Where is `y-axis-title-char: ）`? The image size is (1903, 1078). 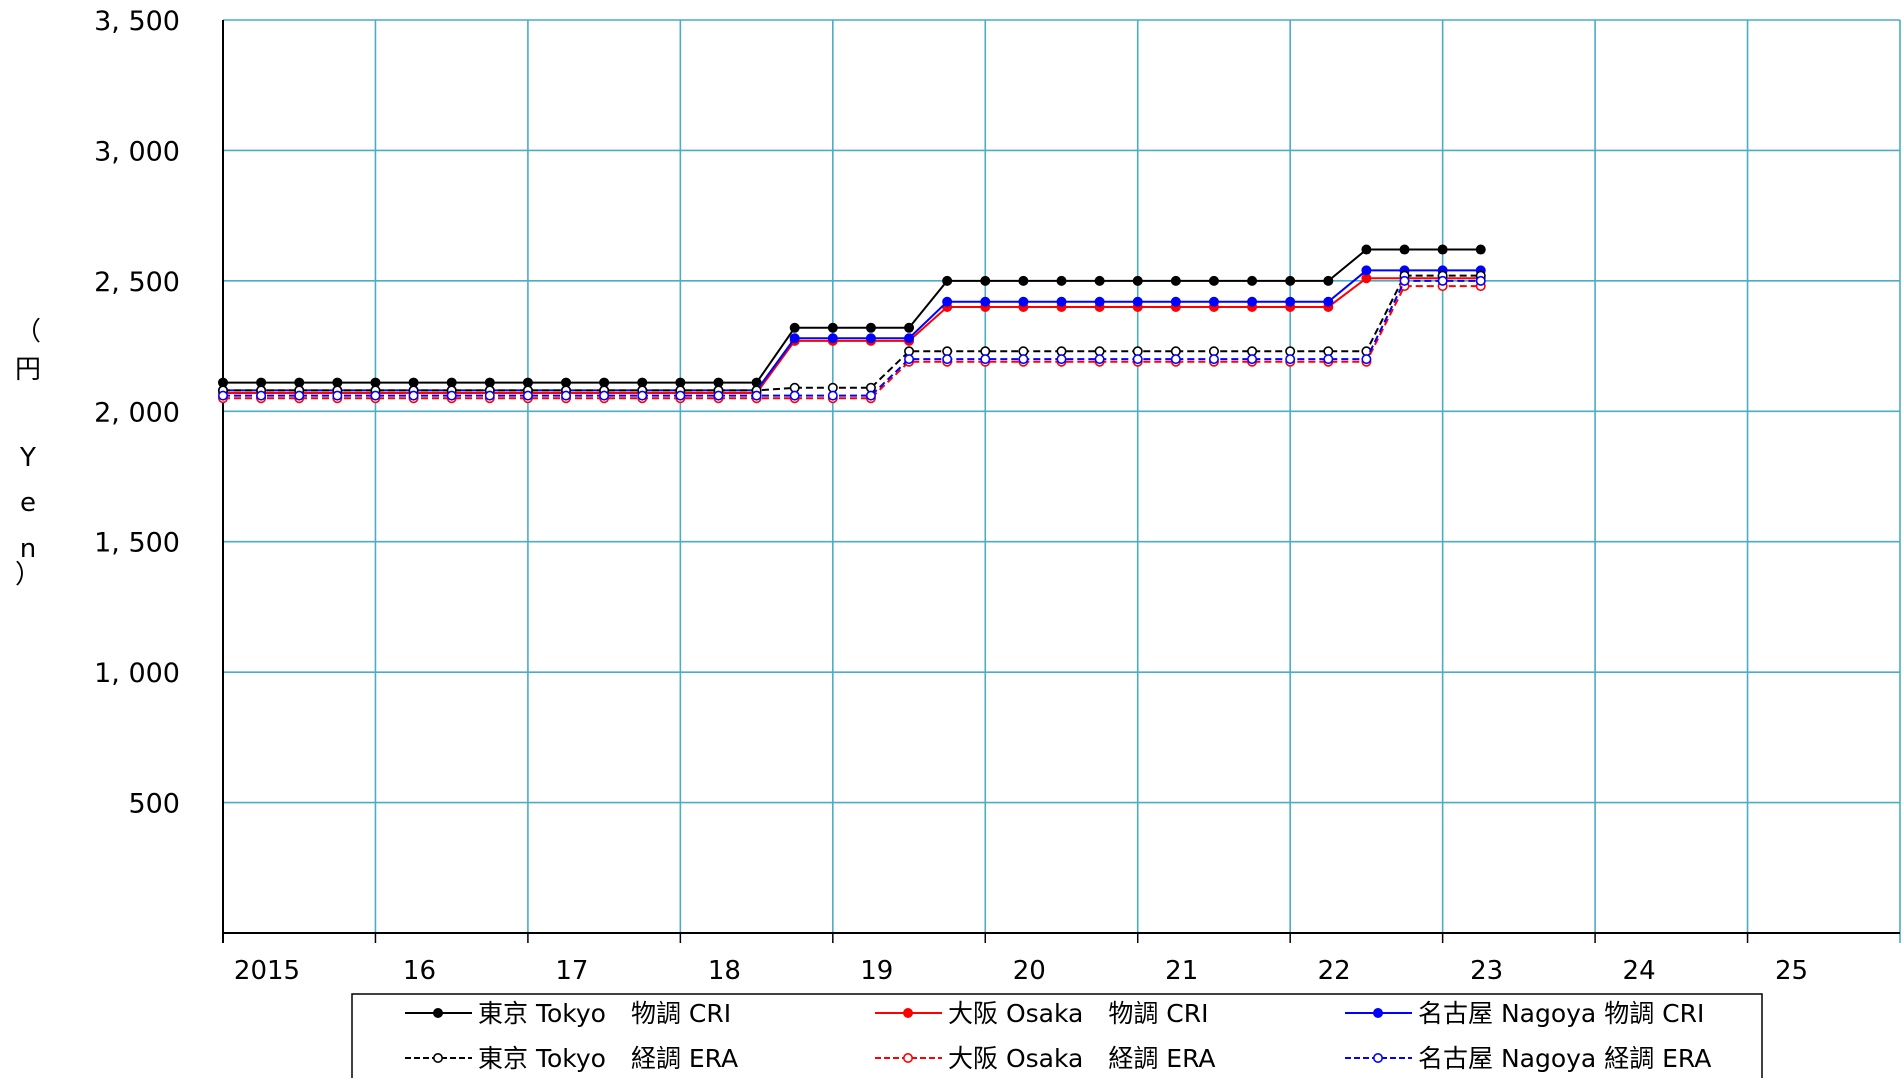 y-axis-title-char: ） is located at coordinates (28, 575).